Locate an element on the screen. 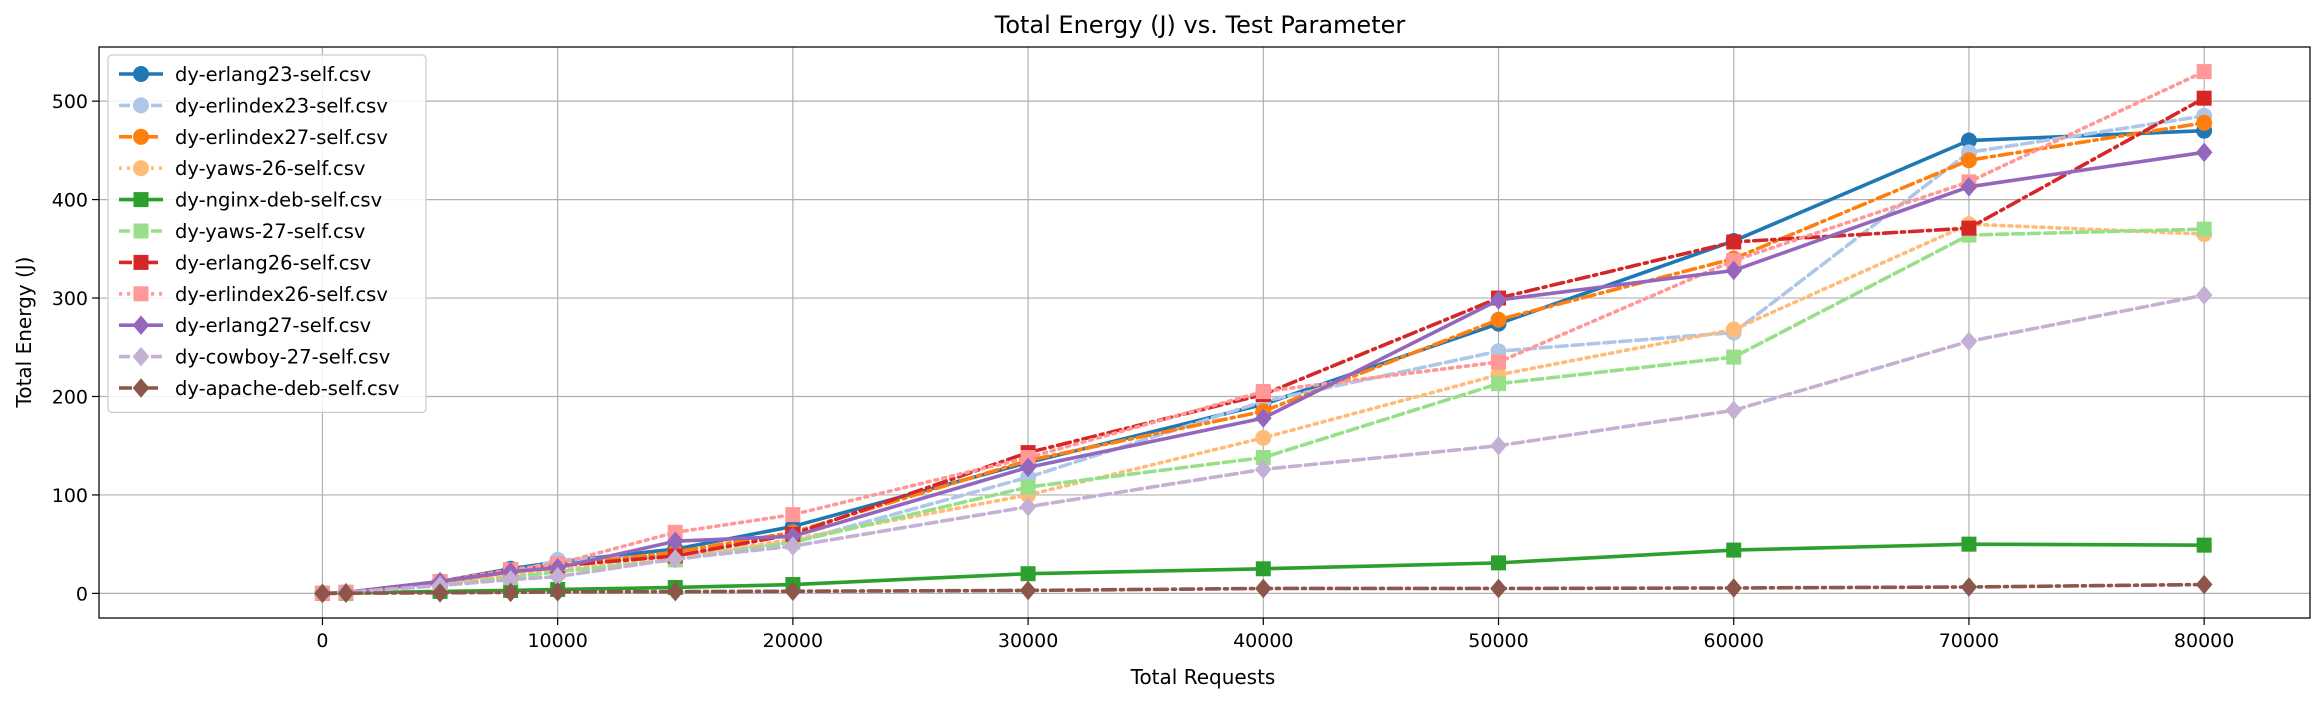 Image resolution: width=2322 pixels, height=704 pixels. legend-label: dy-nginx-deb-self.csv is located at coordinates (278, 200).